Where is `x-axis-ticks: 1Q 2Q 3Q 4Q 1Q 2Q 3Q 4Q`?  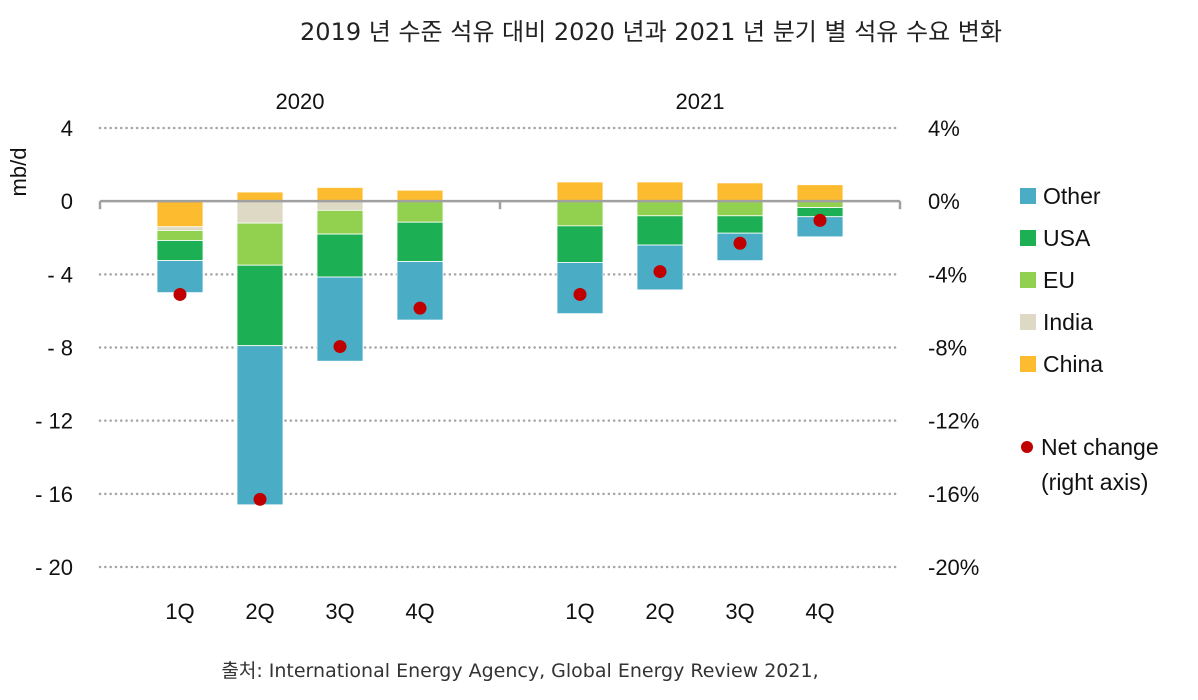
x-axis-ticks: 1Q 2Q 3Q 4Q 1Q 2Q 3Q 4Q is located at coordinates (499, 611).